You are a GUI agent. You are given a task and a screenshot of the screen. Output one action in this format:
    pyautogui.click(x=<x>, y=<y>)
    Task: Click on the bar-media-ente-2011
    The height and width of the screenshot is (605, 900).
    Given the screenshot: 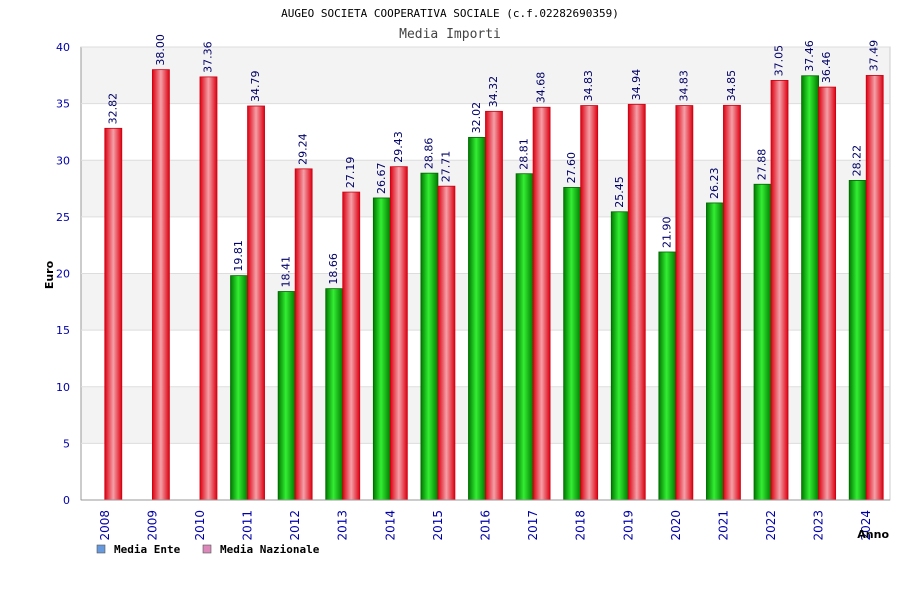 What is the action you would take?
    pyautogui.click(x=239, y=388)
    